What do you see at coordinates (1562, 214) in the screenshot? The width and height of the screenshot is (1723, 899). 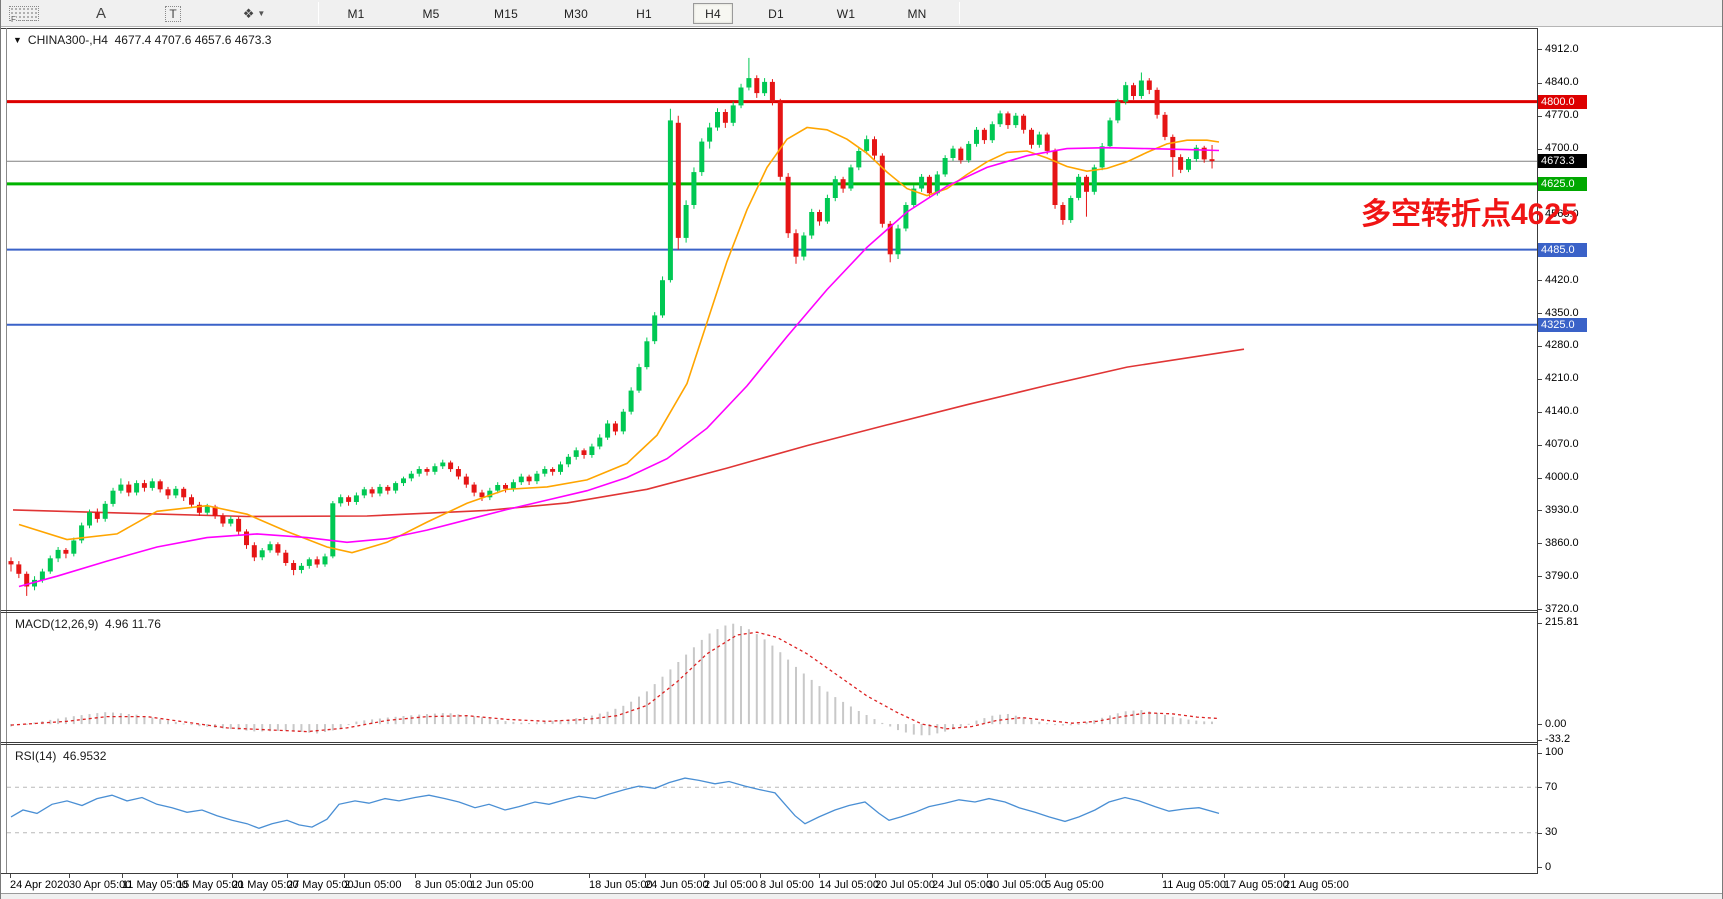 I see `price-tick-label: 4560.0` at bounding box center [1562, 214].